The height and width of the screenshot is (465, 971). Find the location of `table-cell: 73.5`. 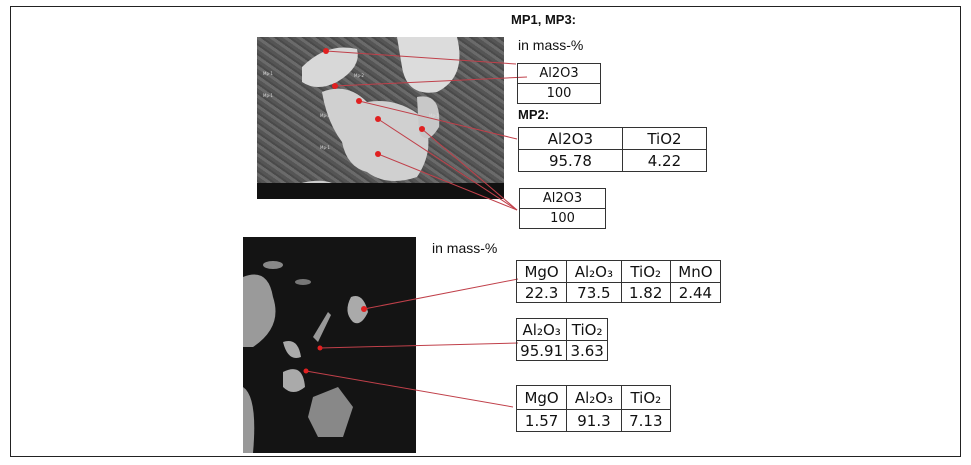

table-cell: 73.5 is located at coordinates (594, 292).